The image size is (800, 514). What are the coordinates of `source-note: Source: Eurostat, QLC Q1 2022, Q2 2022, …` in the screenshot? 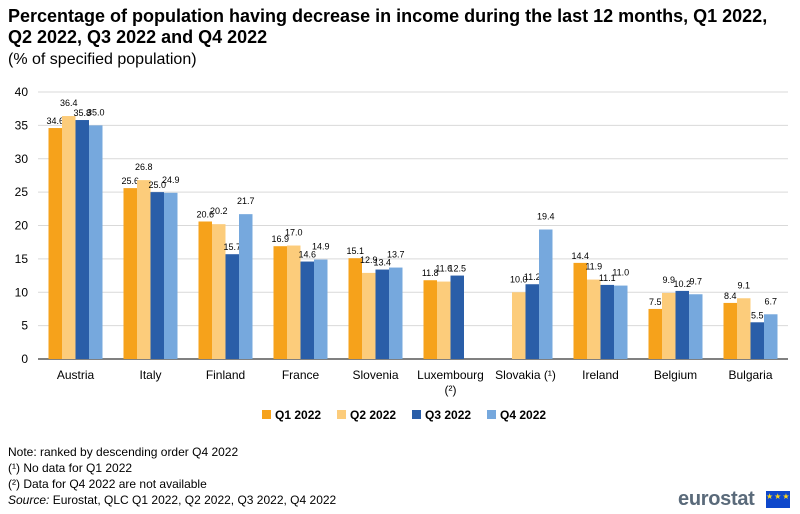 It's located at (172, 500).